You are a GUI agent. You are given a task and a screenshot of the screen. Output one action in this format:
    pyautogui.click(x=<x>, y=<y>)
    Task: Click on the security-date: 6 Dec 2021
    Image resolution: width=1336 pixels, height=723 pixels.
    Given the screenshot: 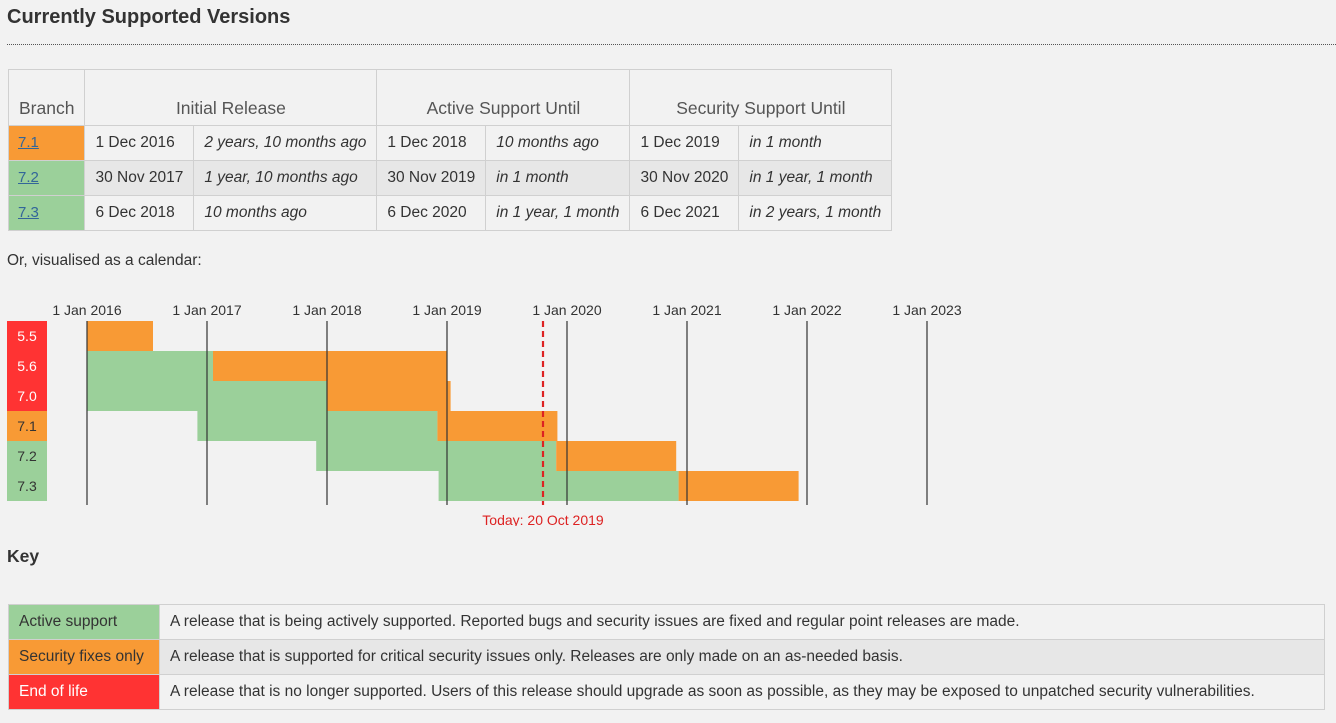 What is the action you would take?
    pyautogui.click(x=684, y=213)
    